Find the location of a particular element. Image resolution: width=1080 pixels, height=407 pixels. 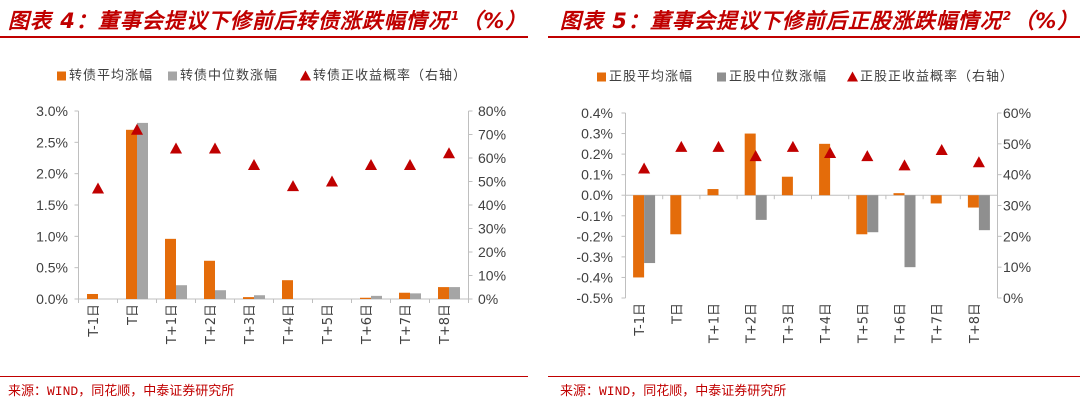

legend: 正股平均涨幅 正股中位数涨幅 正股正收益概率（右轴） is located at coordinates (805, 77).